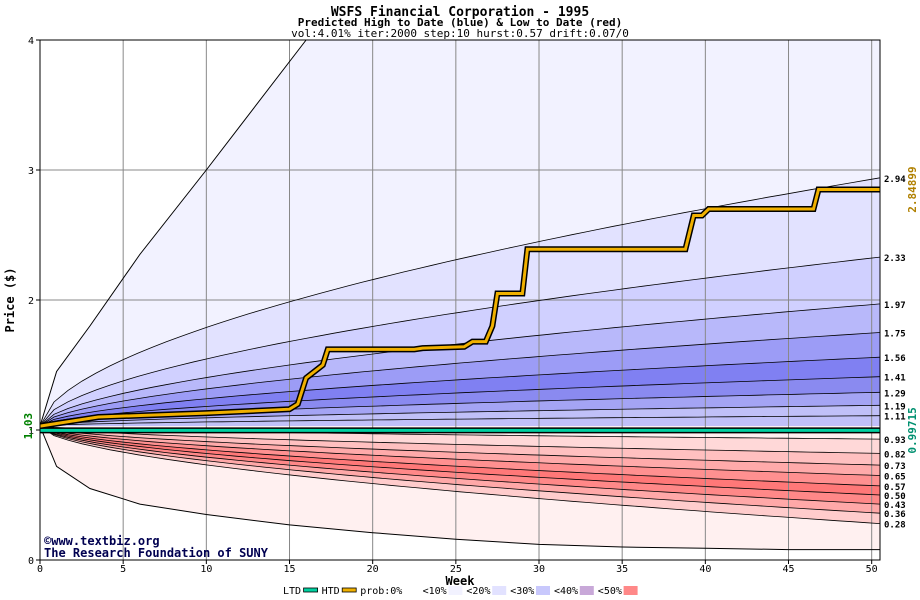 This screenshot has height=600, width=920. What do you see at coordinates (895, 180) in the screenshot?
I see `band-end-label: 2.94` at bounding box center [895, 180].